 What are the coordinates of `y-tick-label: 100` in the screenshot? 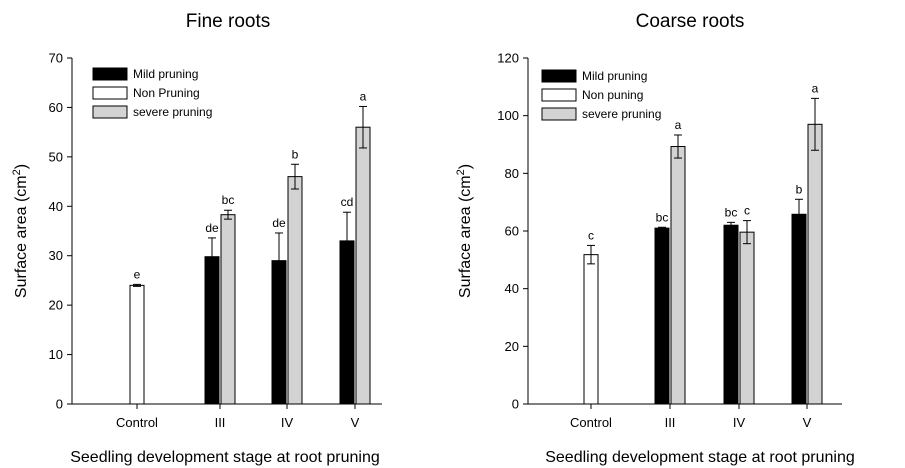 It's located at (508, 115).